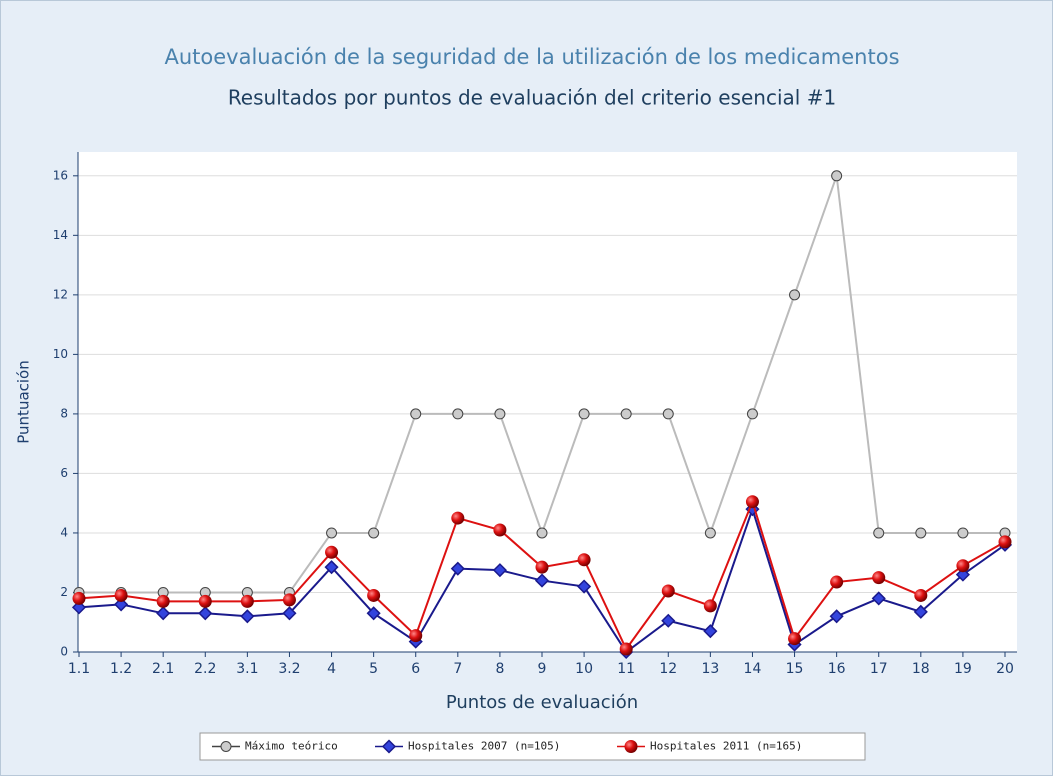 The image size is (1053, 776). Describe the element at coordinates (205, 669) in the screenshot. I see `x-tick-label: 2.2` at that location.